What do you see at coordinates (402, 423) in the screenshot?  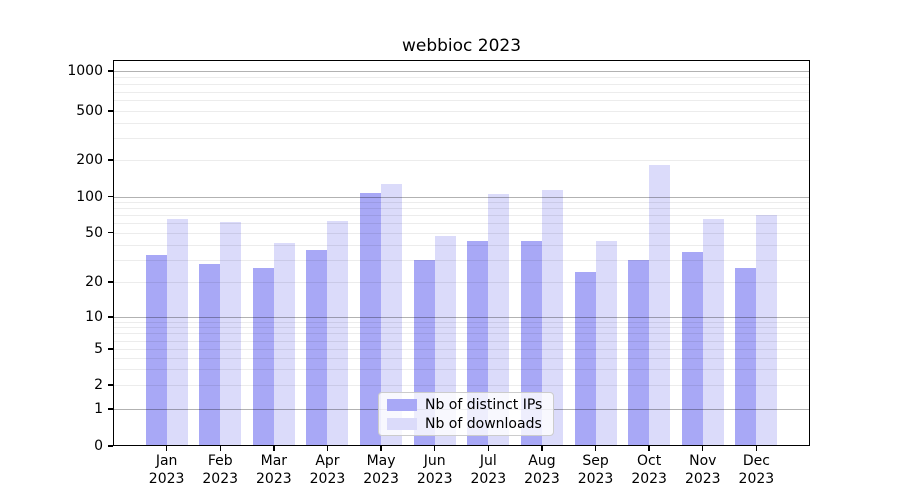 I see `legend-swatch-downloads` at bounding box center [402, 423].